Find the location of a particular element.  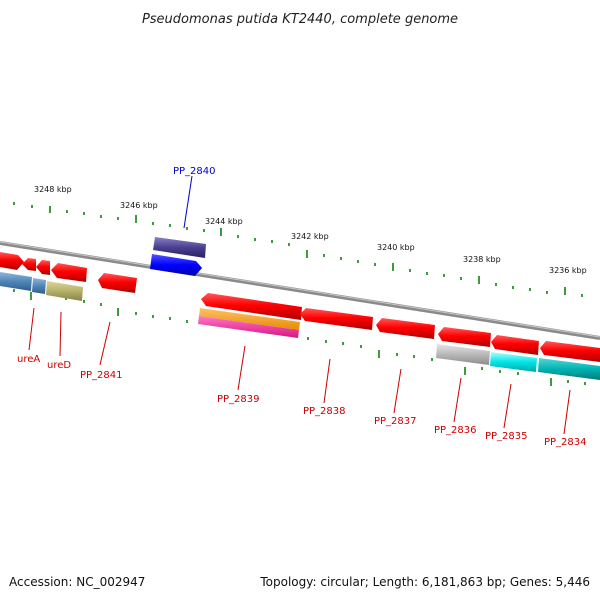

scale-label-3246: 3246 kbp is located at coordinates (139, 205).